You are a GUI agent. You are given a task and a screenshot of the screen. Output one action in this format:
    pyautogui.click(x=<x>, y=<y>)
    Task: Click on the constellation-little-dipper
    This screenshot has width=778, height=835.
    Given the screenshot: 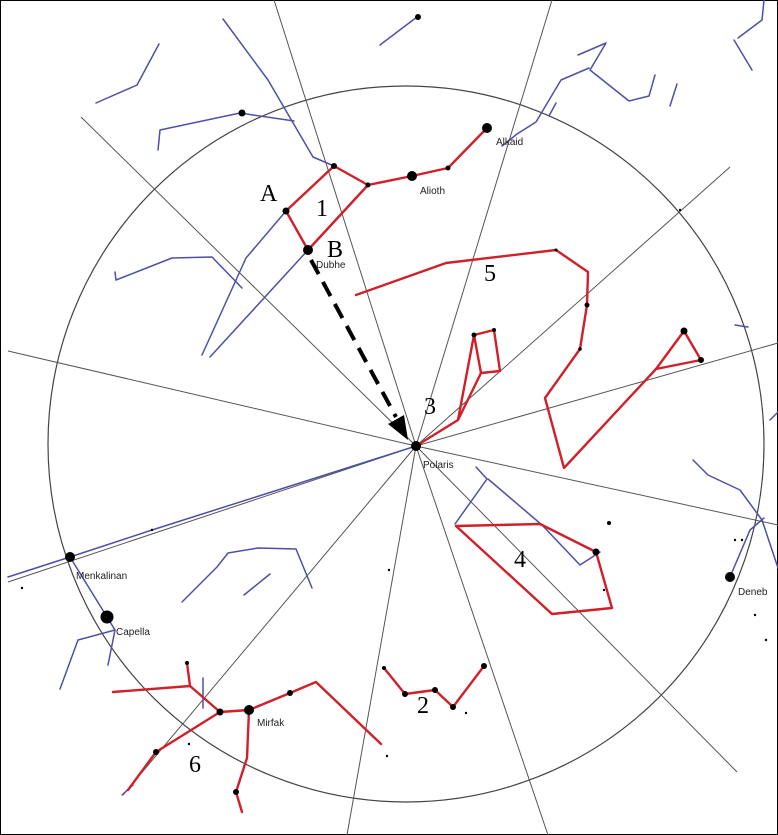 What is the action you would take?
    pyautogui.click(x=458, y=388)
    